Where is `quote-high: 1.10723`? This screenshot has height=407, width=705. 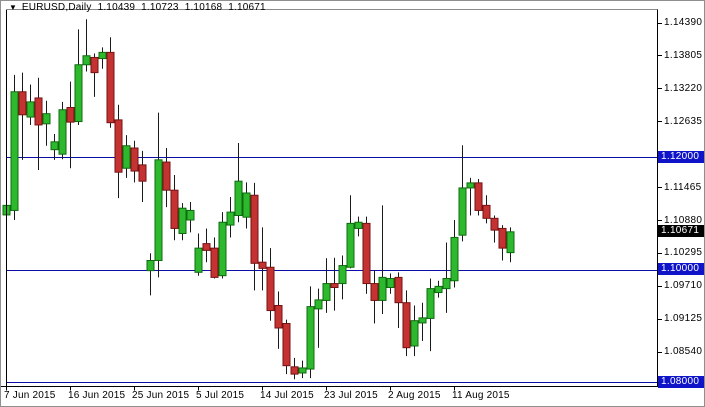
quote-high: 1.10723 is located at coordinates (160, 7).